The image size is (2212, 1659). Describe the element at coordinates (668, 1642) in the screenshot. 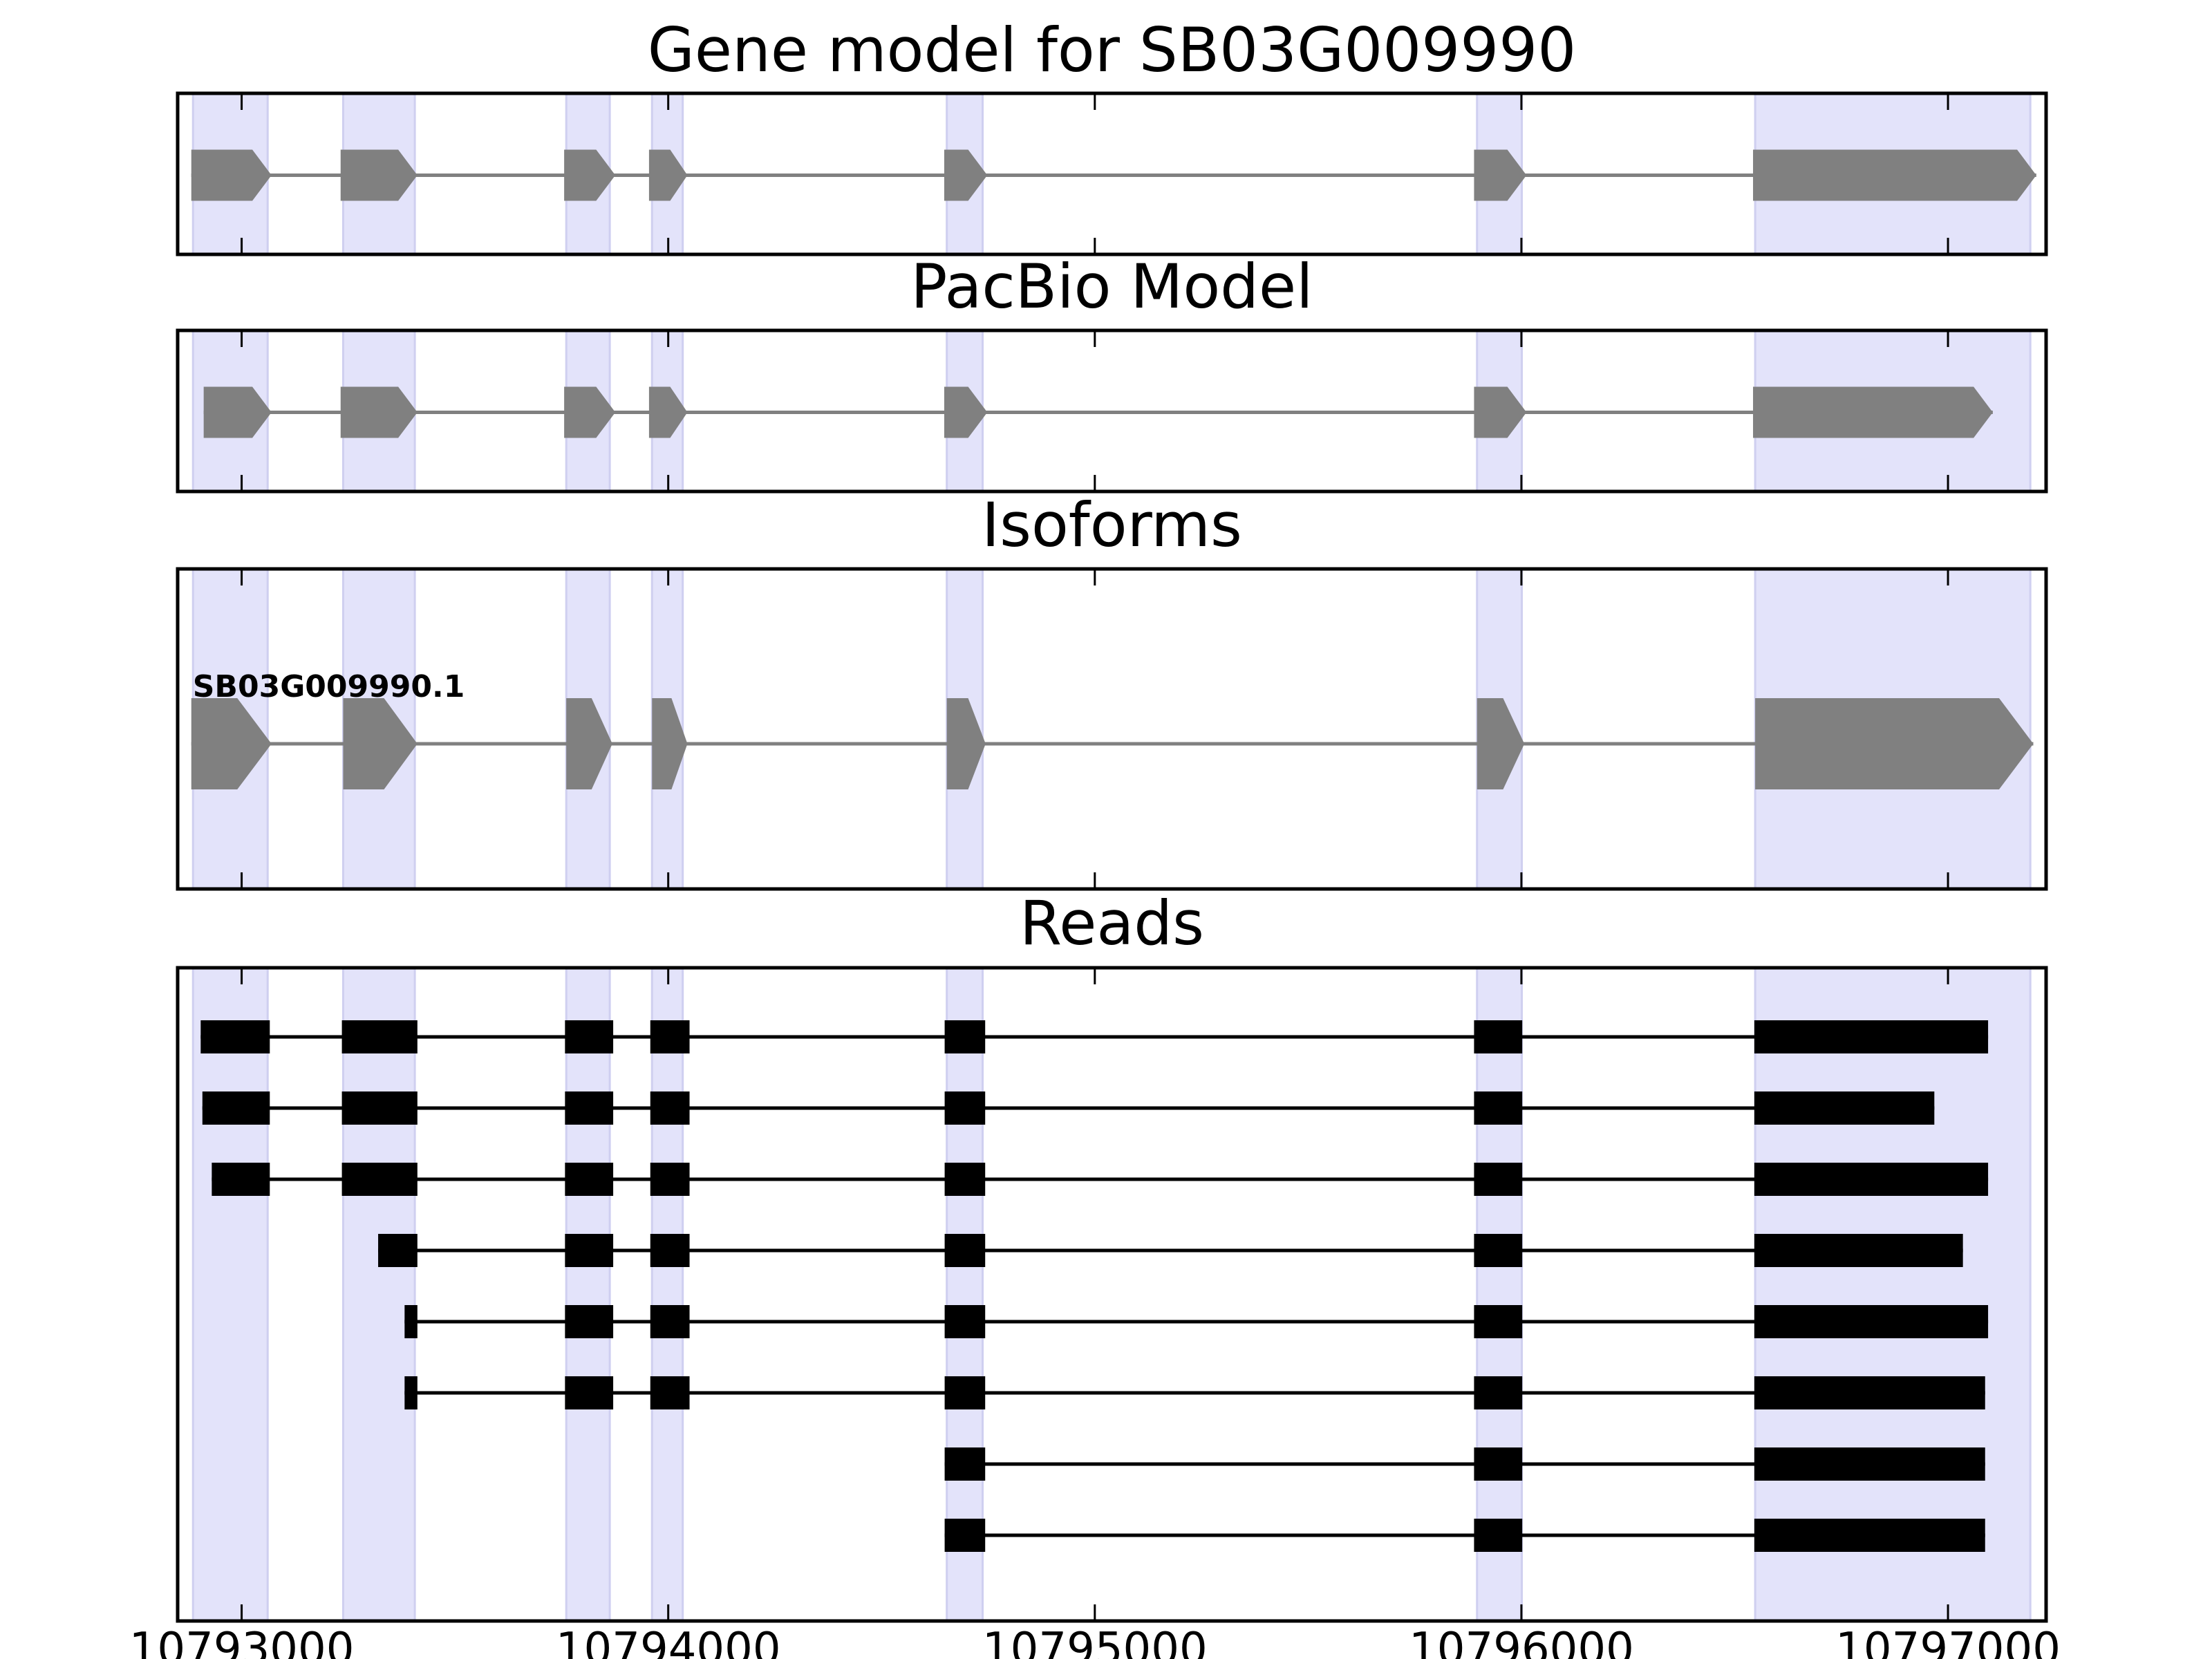

I see `xtick-label-2: 10794000` at that location.